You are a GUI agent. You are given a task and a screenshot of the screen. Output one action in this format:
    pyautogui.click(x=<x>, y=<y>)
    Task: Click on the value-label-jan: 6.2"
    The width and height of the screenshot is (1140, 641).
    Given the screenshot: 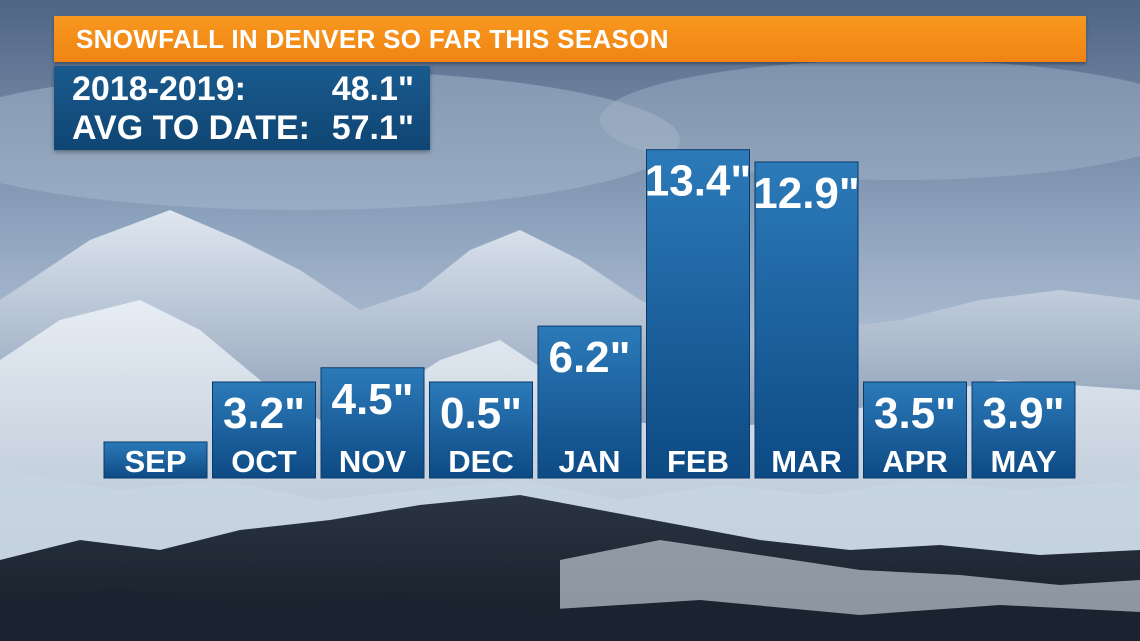 What is the action you would take?
    pyautogui.click(x=589, y=357)
    